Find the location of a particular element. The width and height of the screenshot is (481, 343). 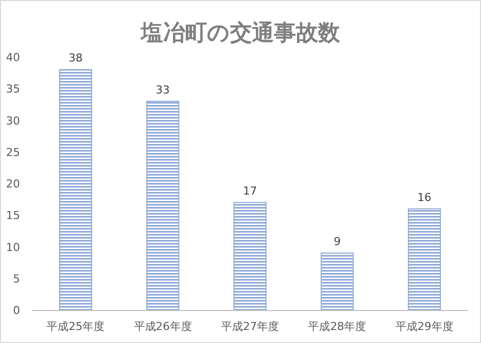

data-label: 33 is located at coordinates (163, 89).